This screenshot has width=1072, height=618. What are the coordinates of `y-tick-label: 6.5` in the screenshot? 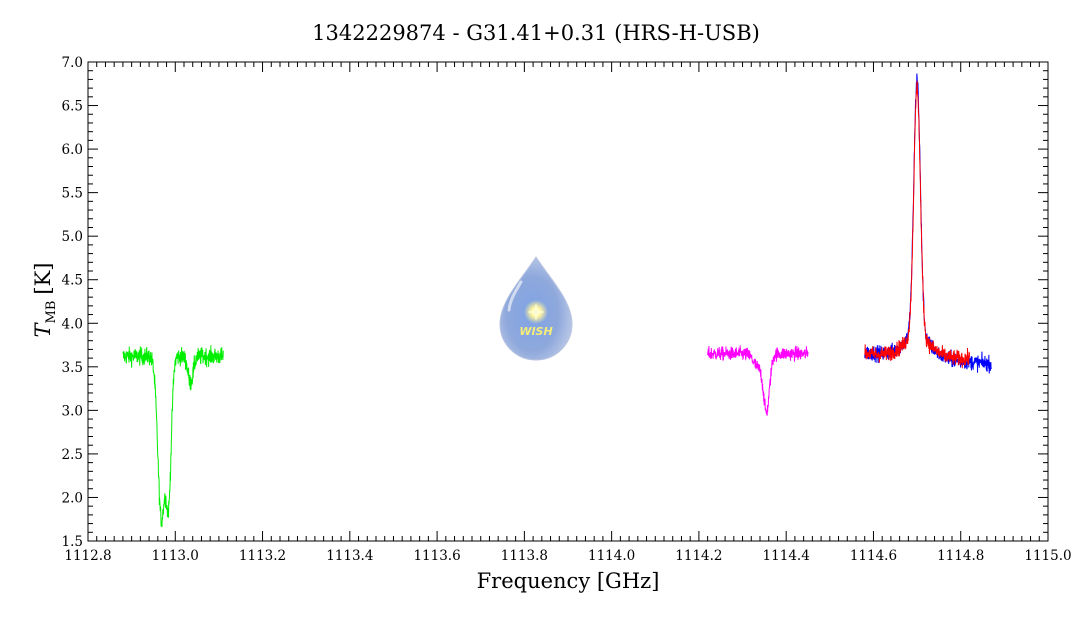 It's located at (72, 107).